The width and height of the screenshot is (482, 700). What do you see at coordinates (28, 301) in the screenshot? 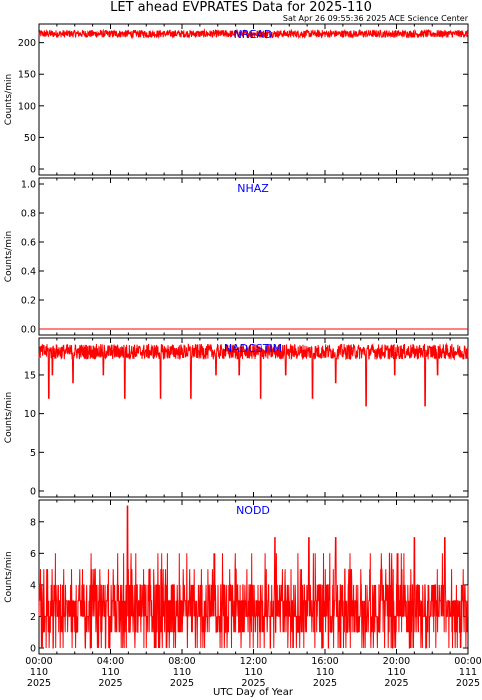
I see `y-tick-label: 0.2` at bounding box center [28, 301].